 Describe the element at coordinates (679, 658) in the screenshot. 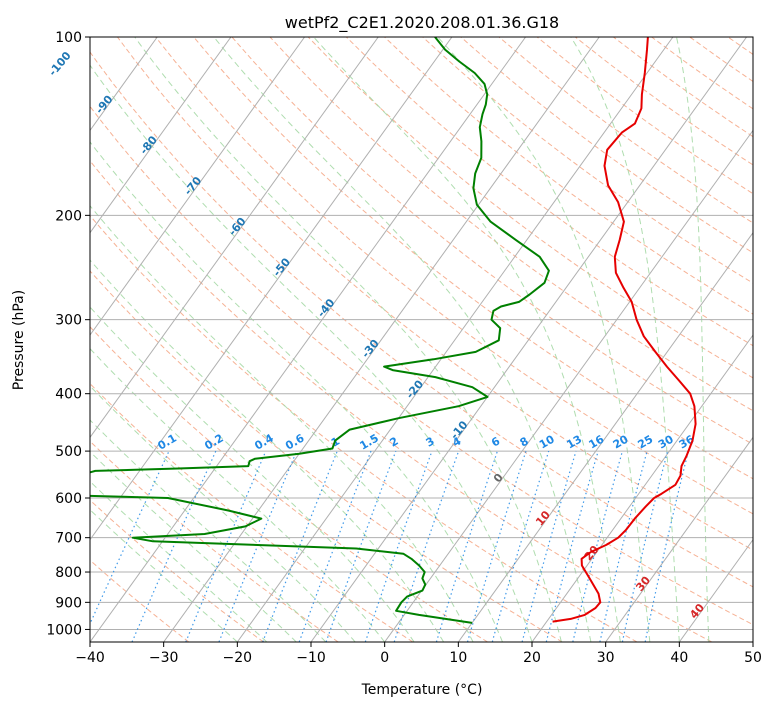

I see `x-tick-label: 40` at that location.